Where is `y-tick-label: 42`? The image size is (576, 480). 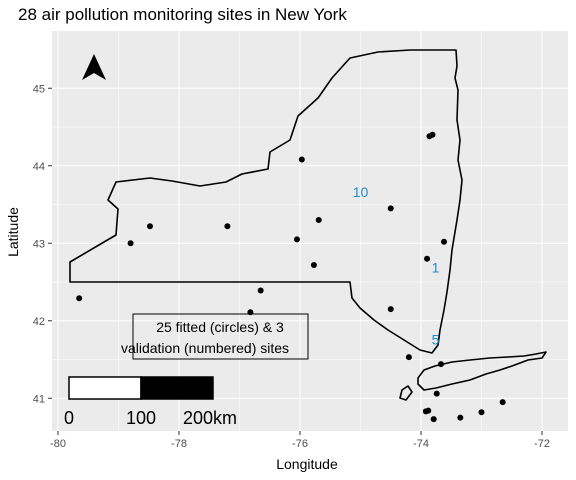
y-tick-label: 42 is located at coordinates (39, 322).